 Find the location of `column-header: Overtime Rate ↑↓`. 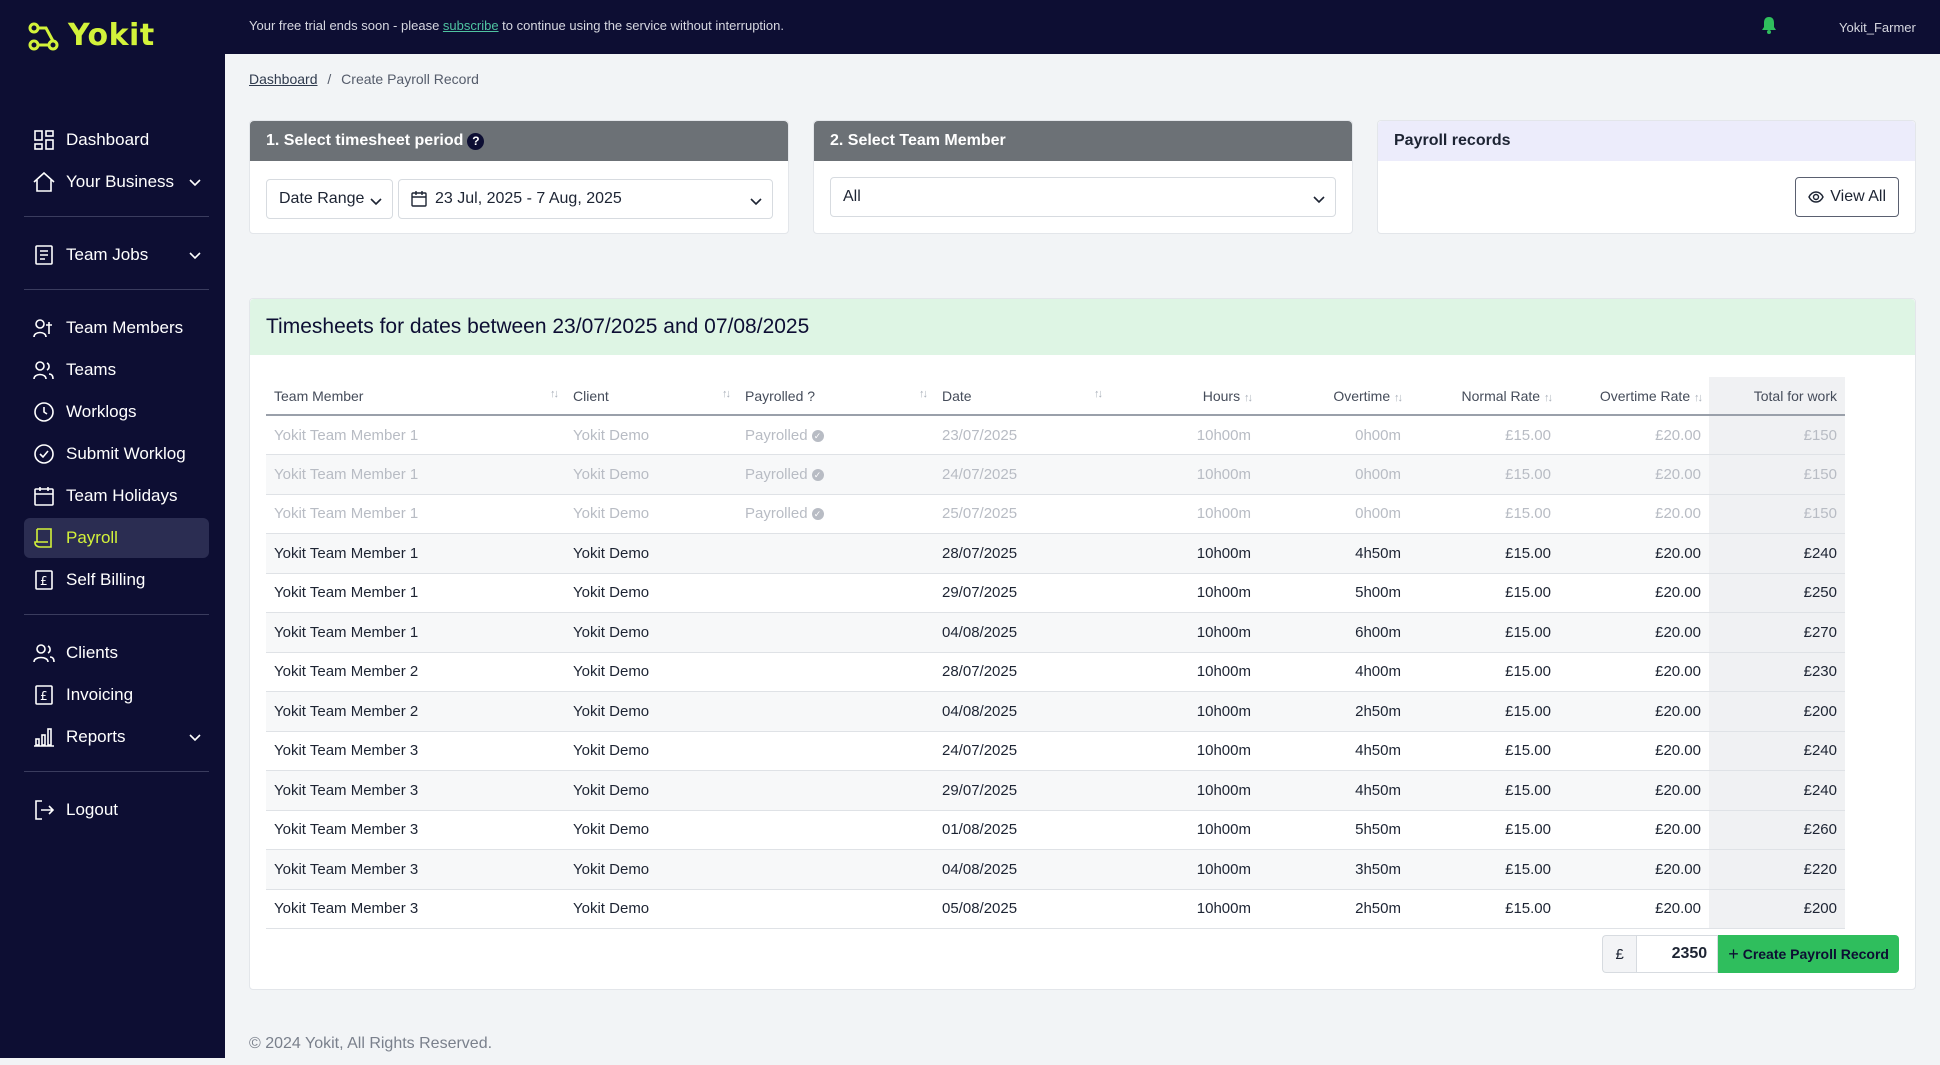

column-header: Overtime Rate ↑↓ is located at coordinates (1634, 396).